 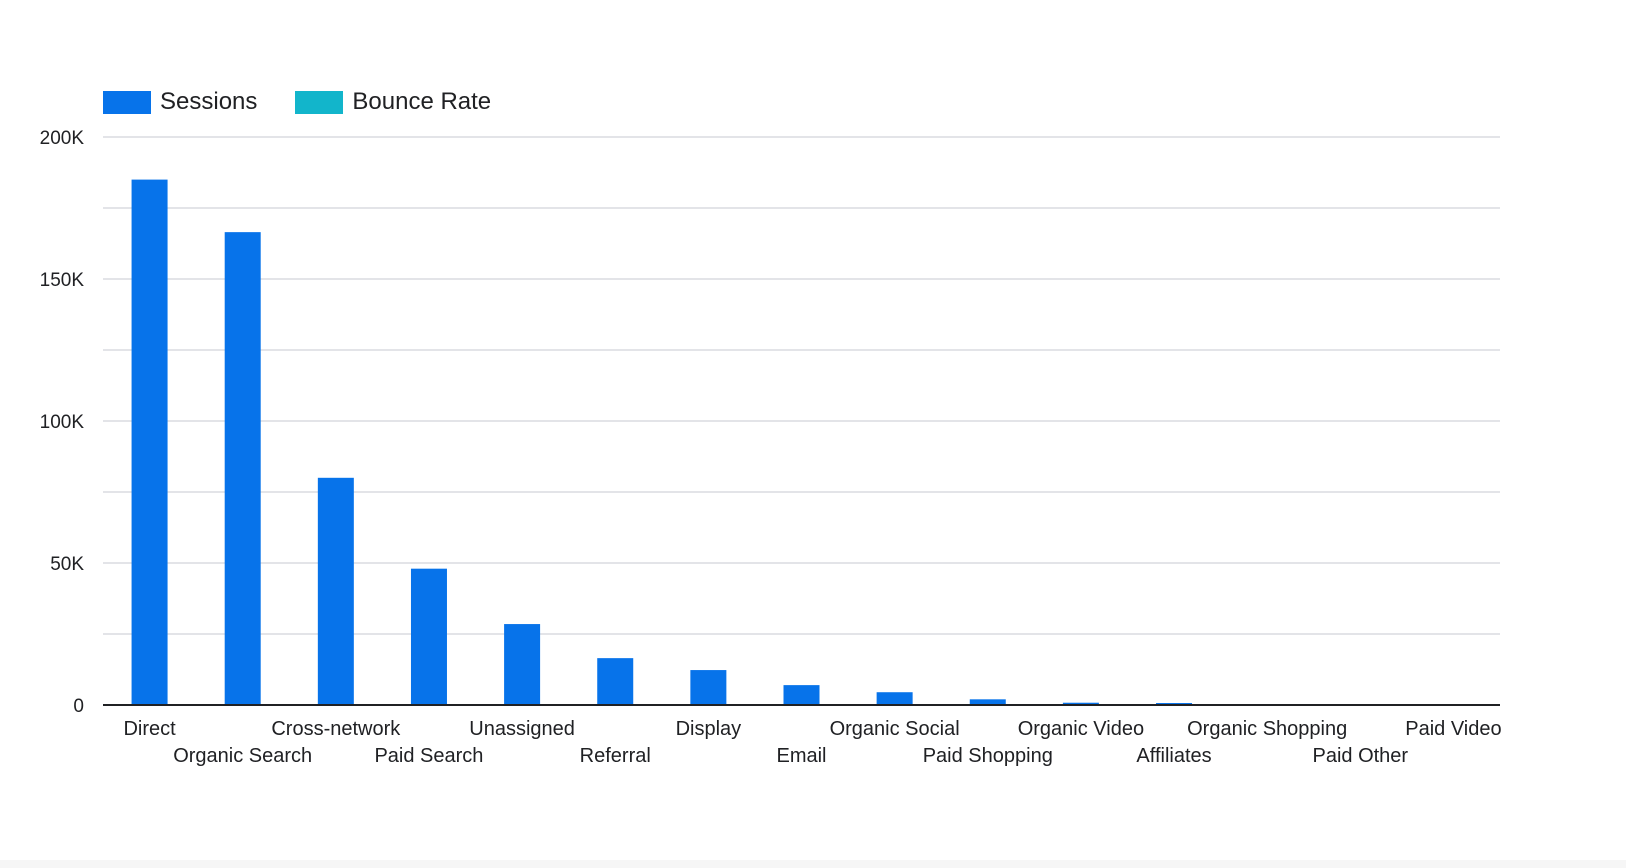 What do you see at coordinates (522, 729) in the screenshot?
I see `x-tick-label: Unassigned` at bounding box center [522, 729].